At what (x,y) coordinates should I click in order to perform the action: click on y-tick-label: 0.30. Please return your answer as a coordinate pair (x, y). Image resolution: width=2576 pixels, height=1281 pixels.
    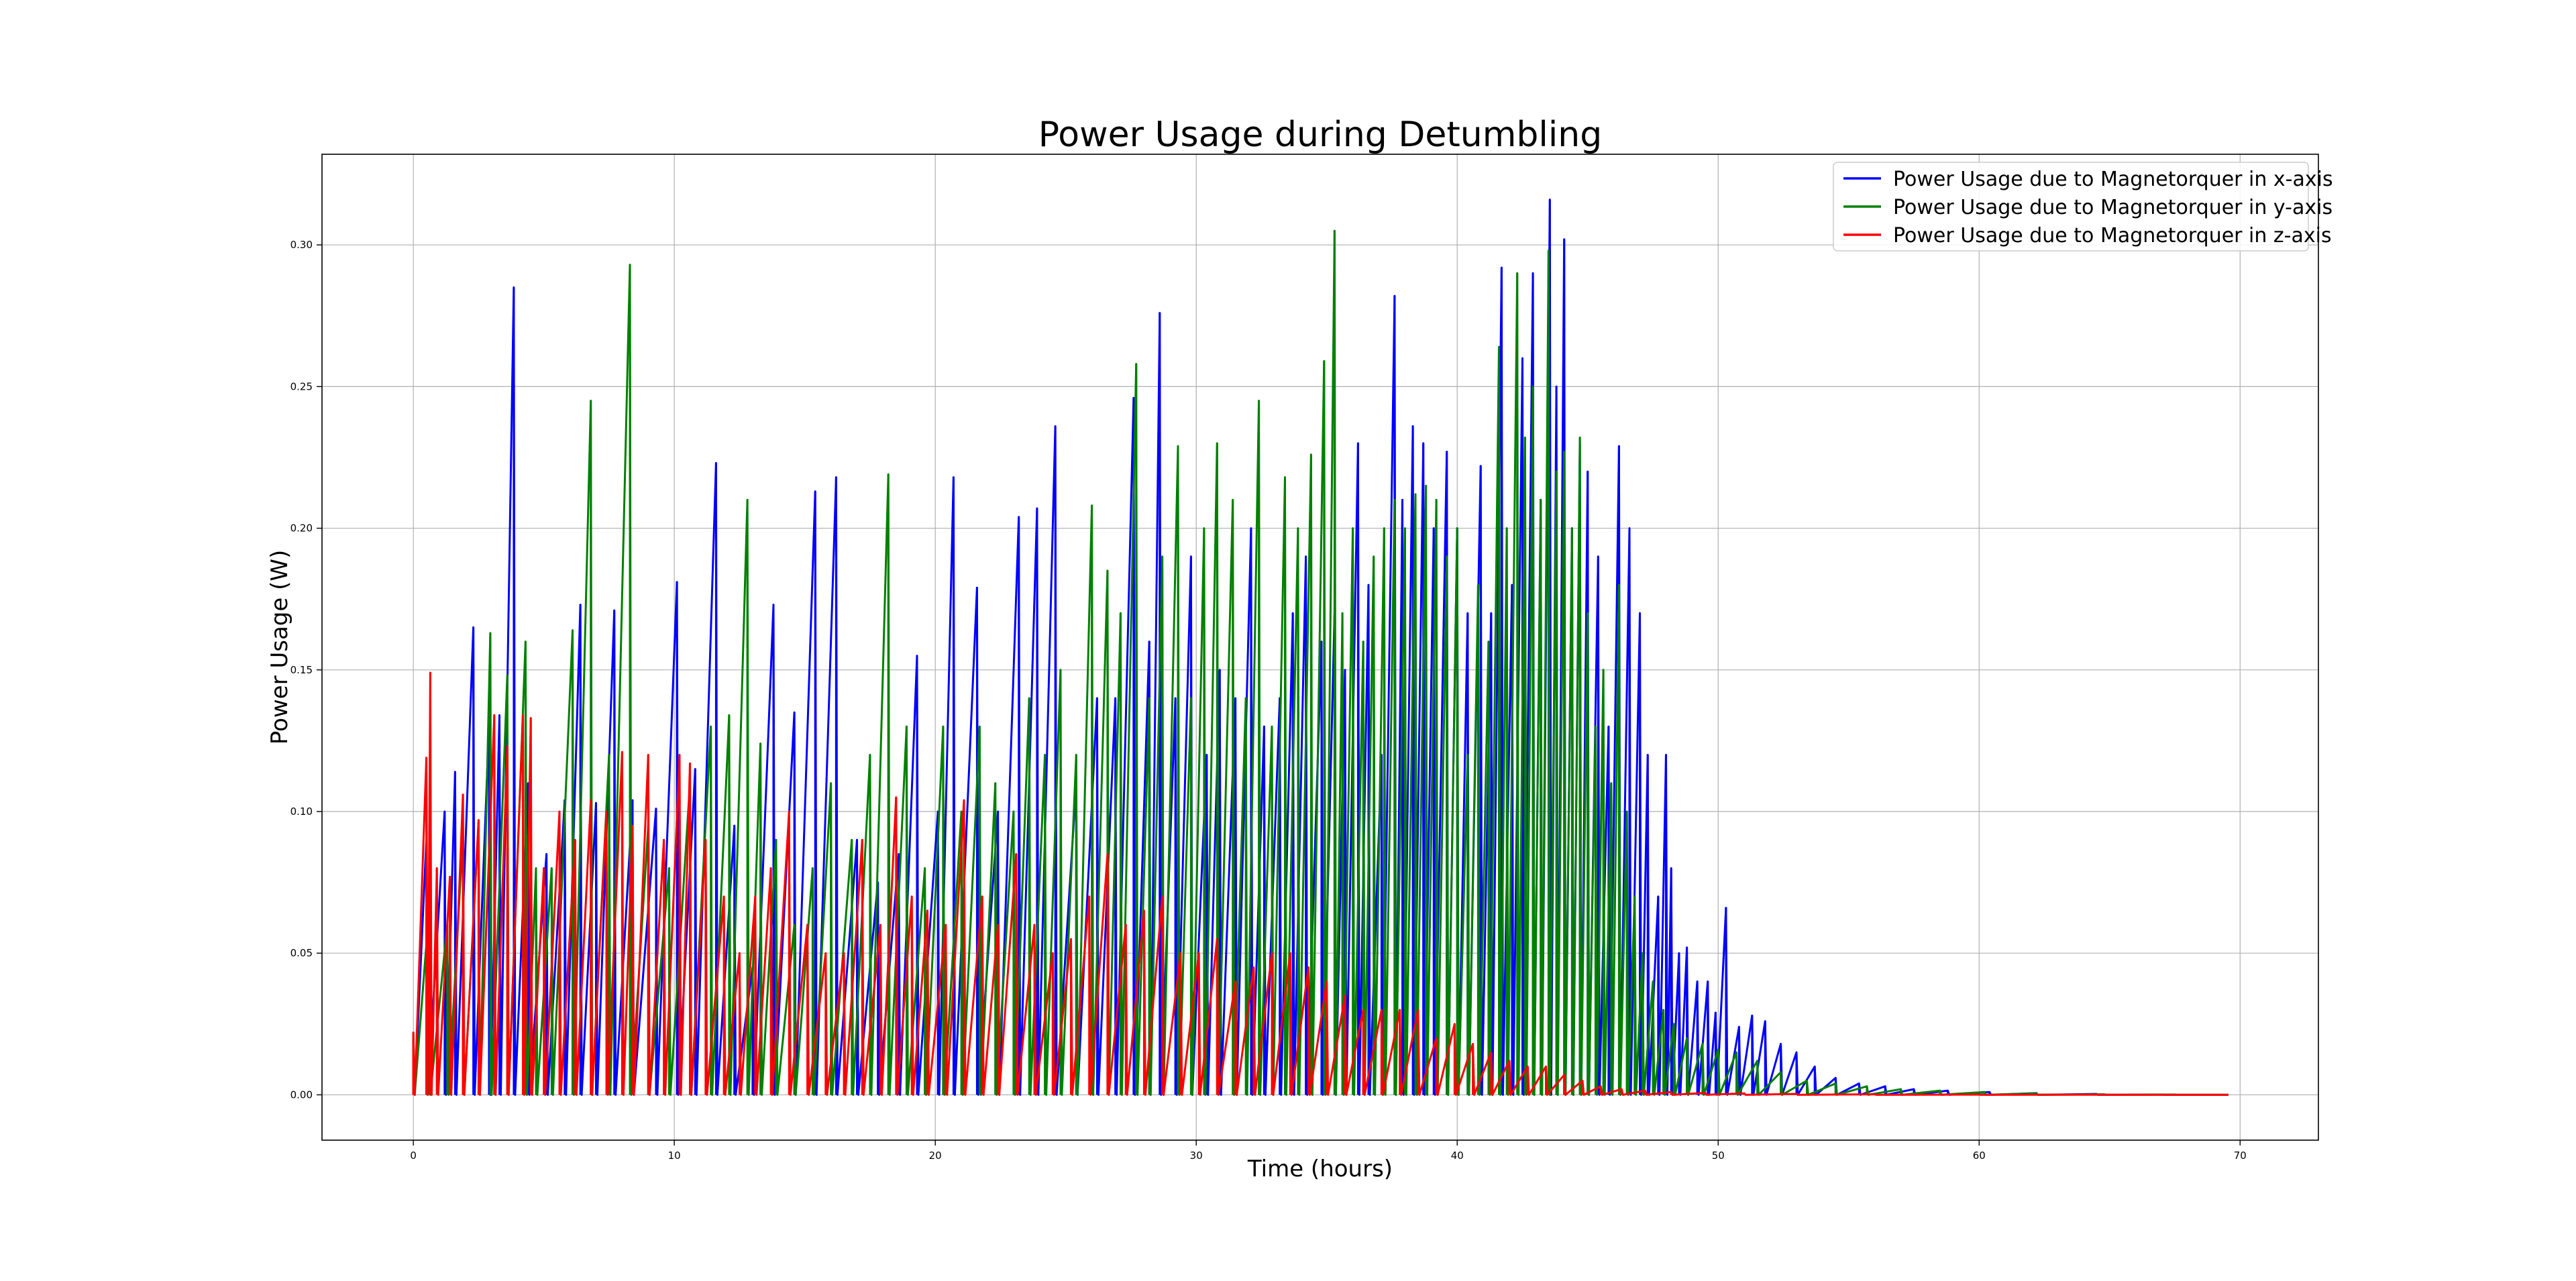
    Looking at the image, I should click on (301, 245).